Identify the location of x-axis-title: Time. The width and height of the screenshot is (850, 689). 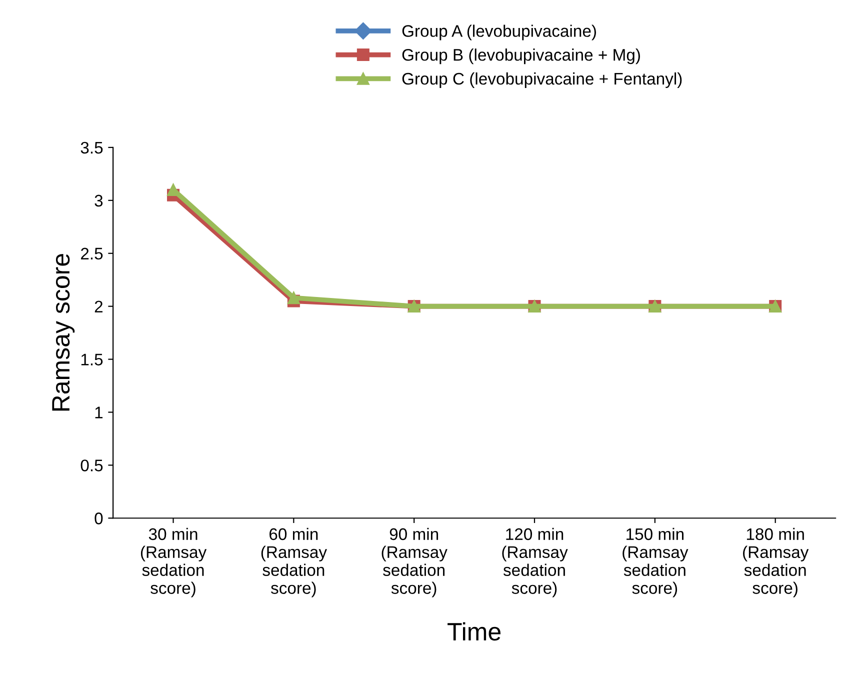
(474, 631).